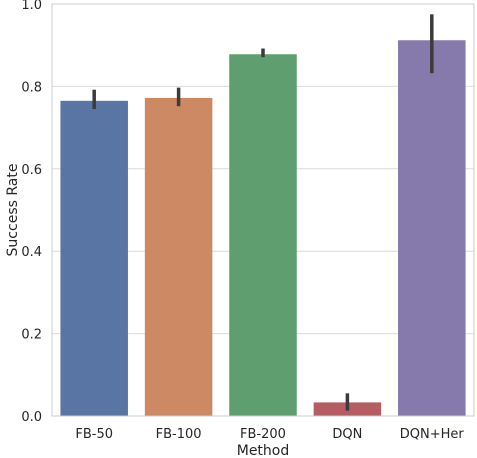  I want to click on y-tick-labels: 0.0 0.2 0.4 0.6 0.8 1.0, so click(31, 212).